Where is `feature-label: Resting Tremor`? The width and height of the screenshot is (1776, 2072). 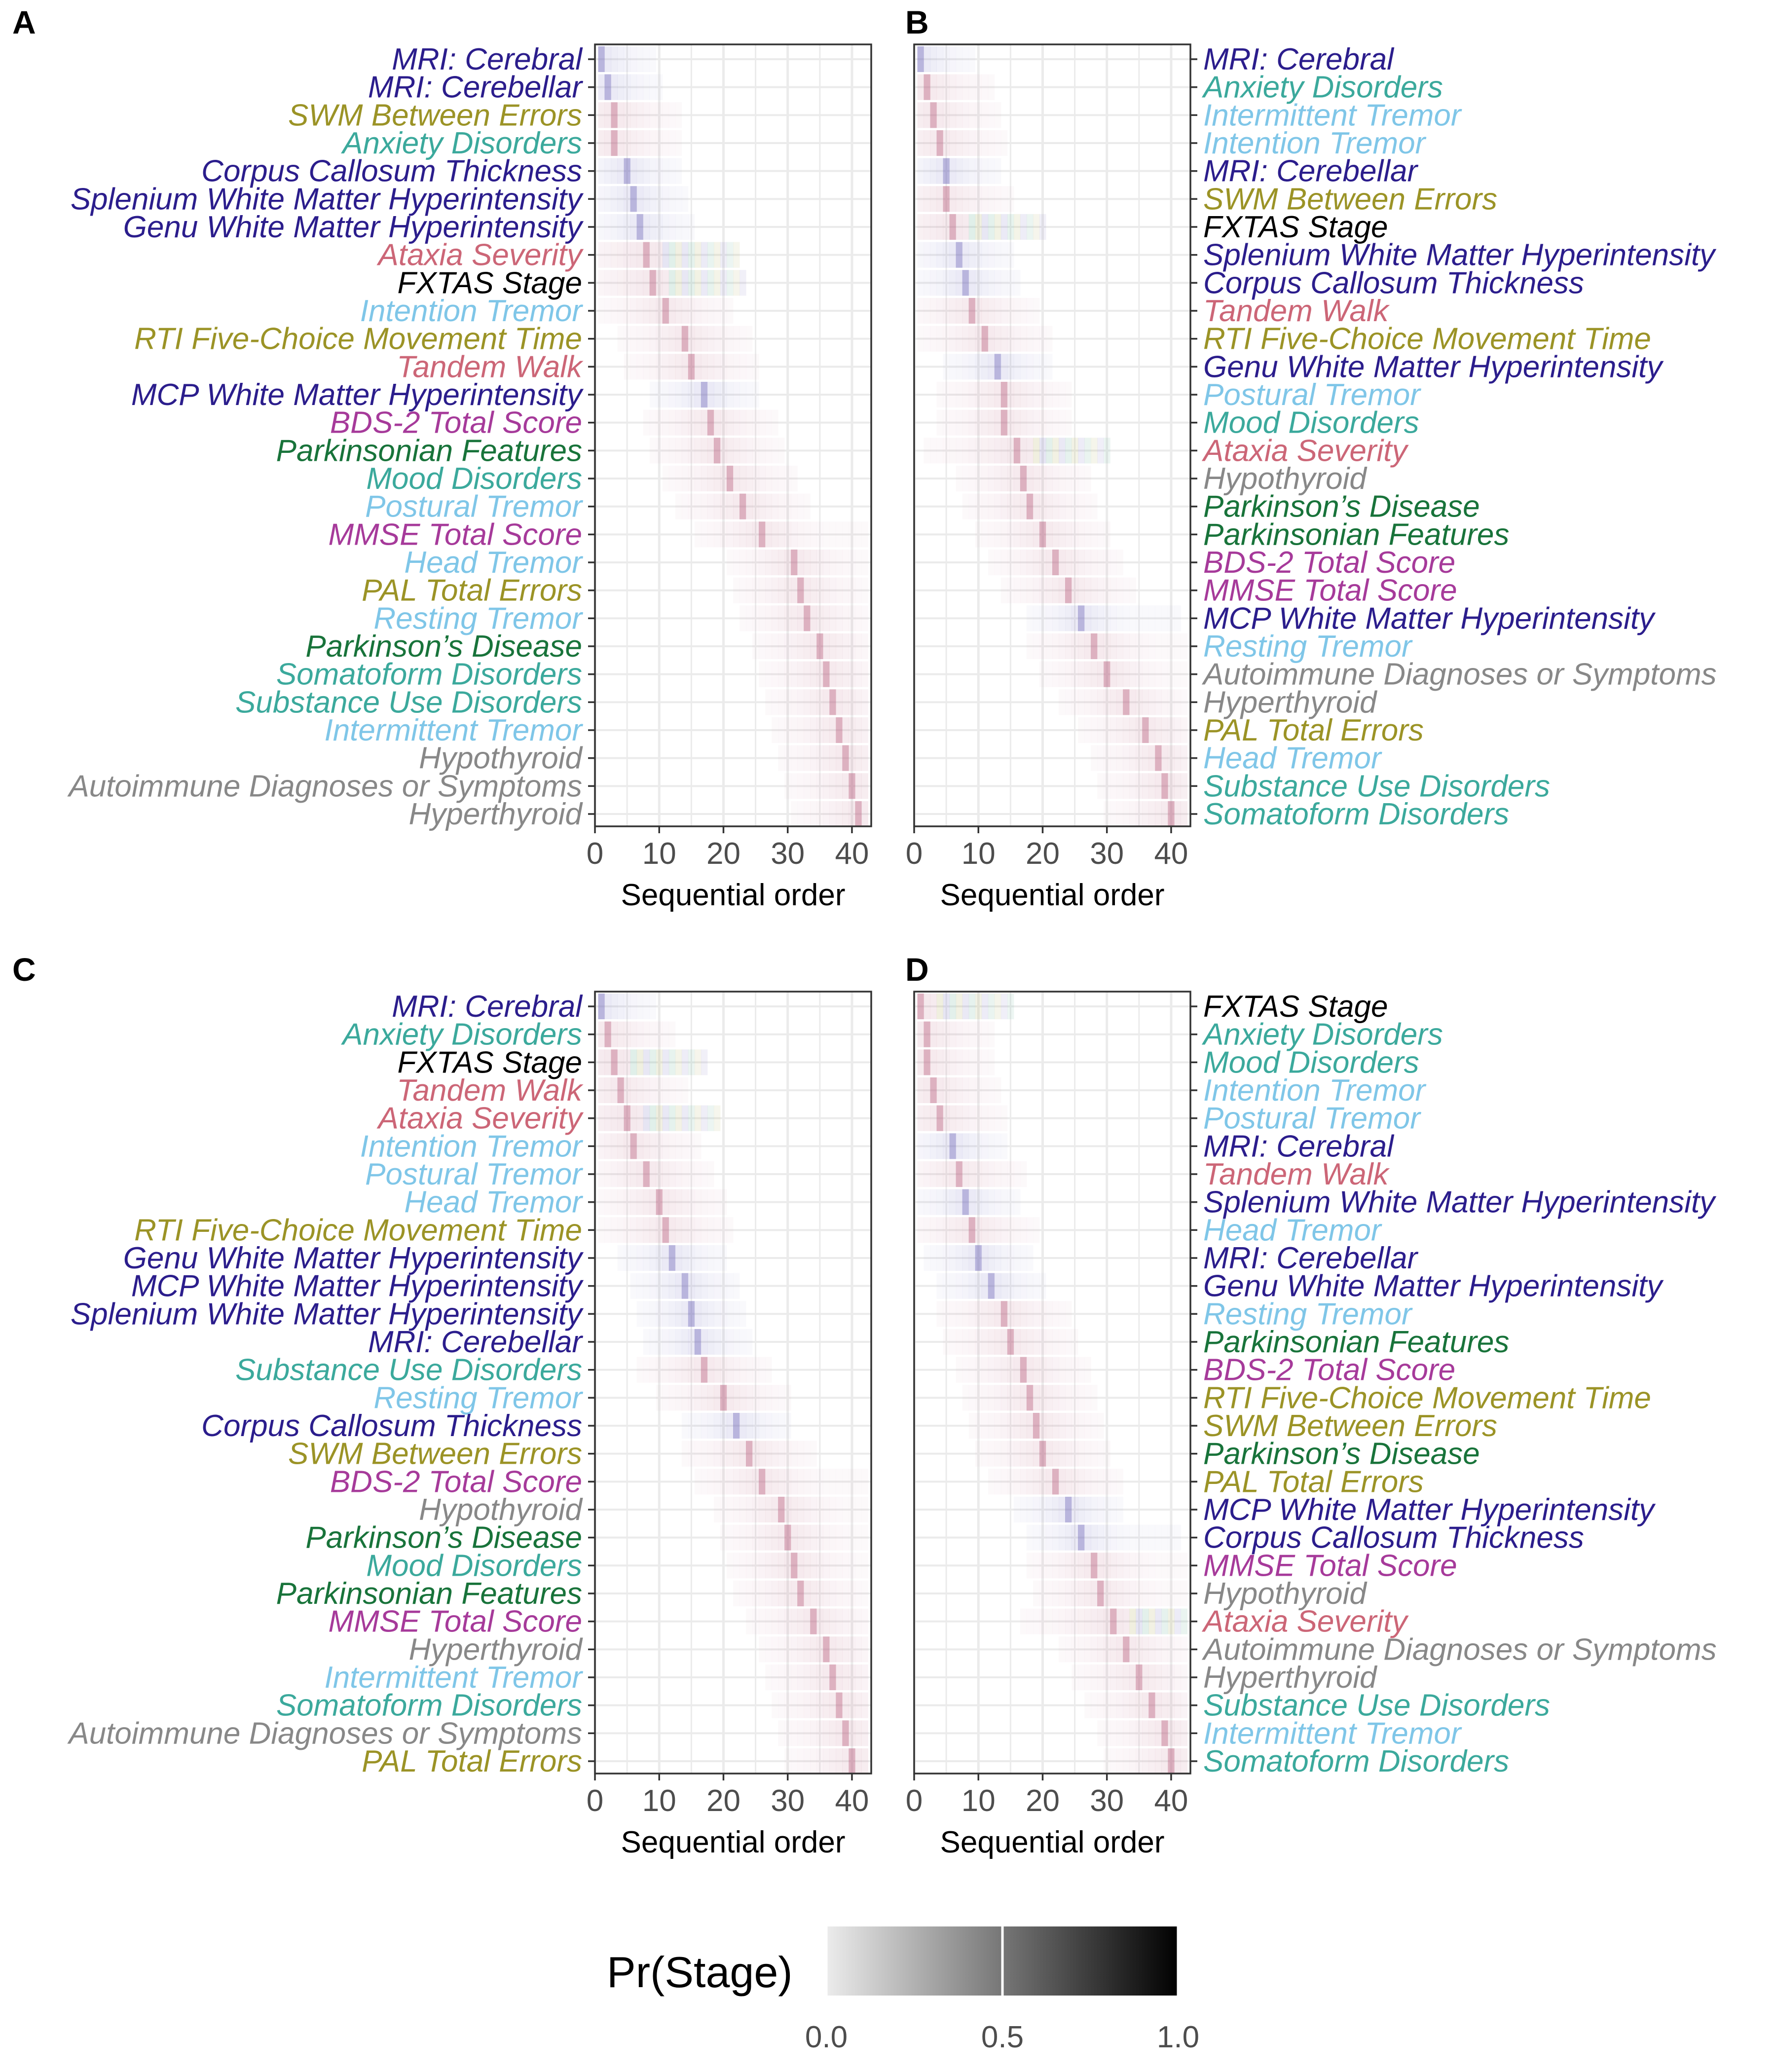 feature-label: Resting Tremor is located at coordinates (478, 618).